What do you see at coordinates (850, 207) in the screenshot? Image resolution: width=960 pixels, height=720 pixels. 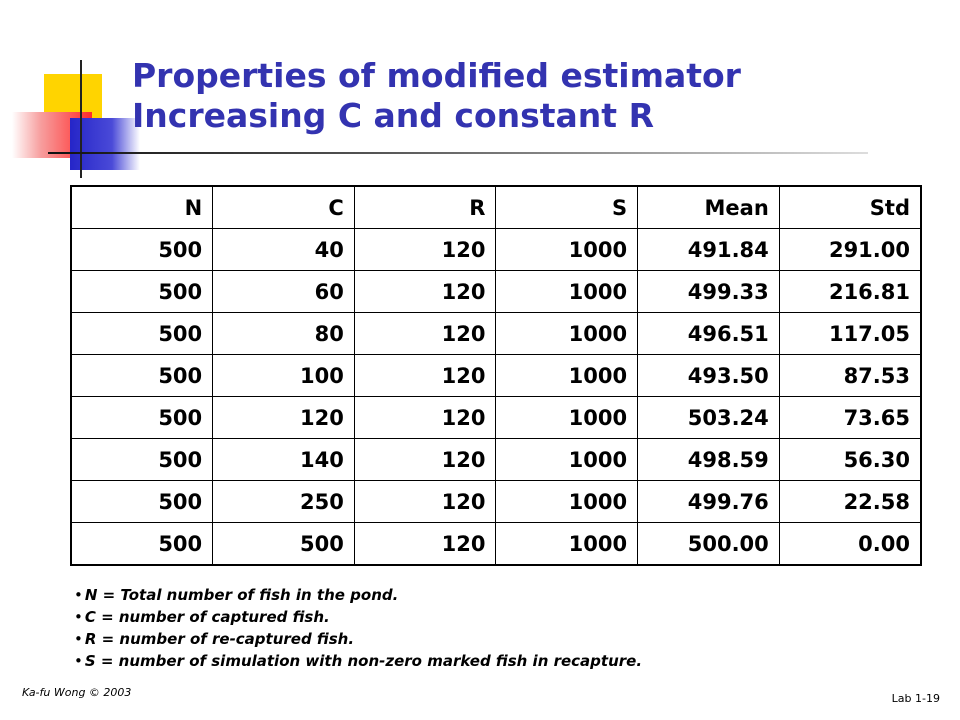 I see `header-std: Std` at bounding box center [850, 207].